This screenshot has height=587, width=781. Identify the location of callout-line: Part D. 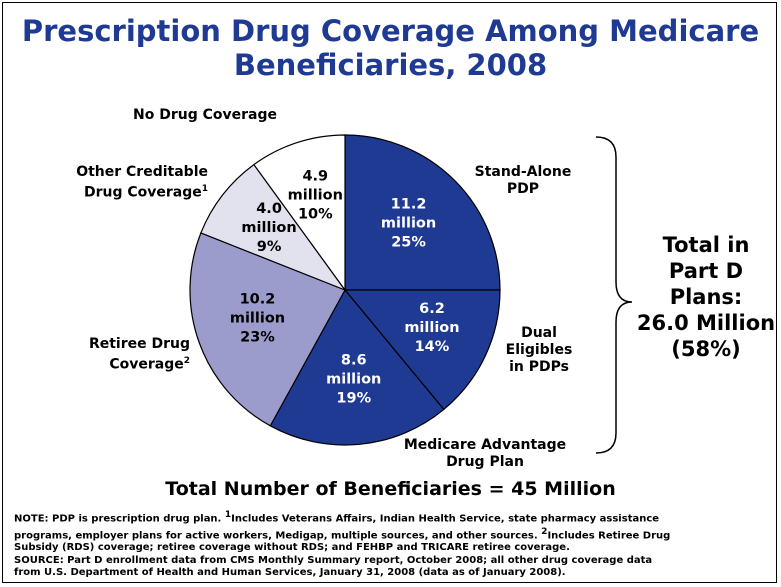
(706, 271).